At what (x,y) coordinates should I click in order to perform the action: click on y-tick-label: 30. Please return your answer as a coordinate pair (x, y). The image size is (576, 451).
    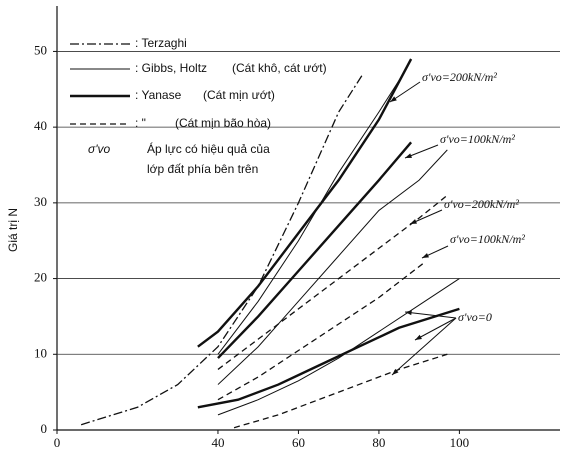
    Looking at the image, I should click on (40, 201).